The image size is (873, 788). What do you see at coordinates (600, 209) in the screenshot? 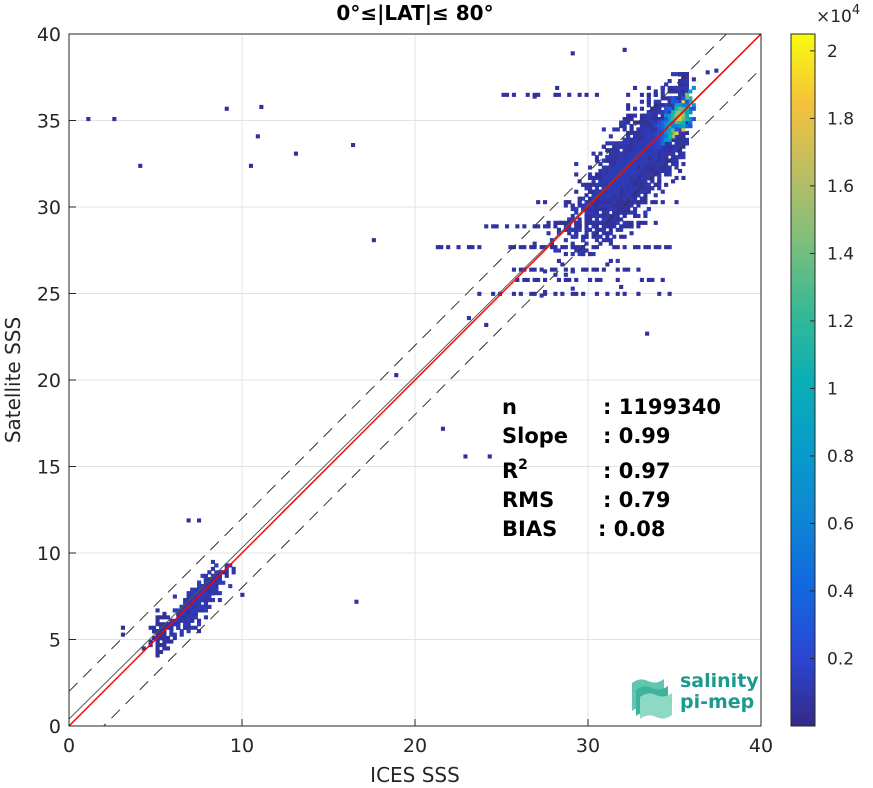
I see `density-cell-1950` at bounding box center [600, 209].